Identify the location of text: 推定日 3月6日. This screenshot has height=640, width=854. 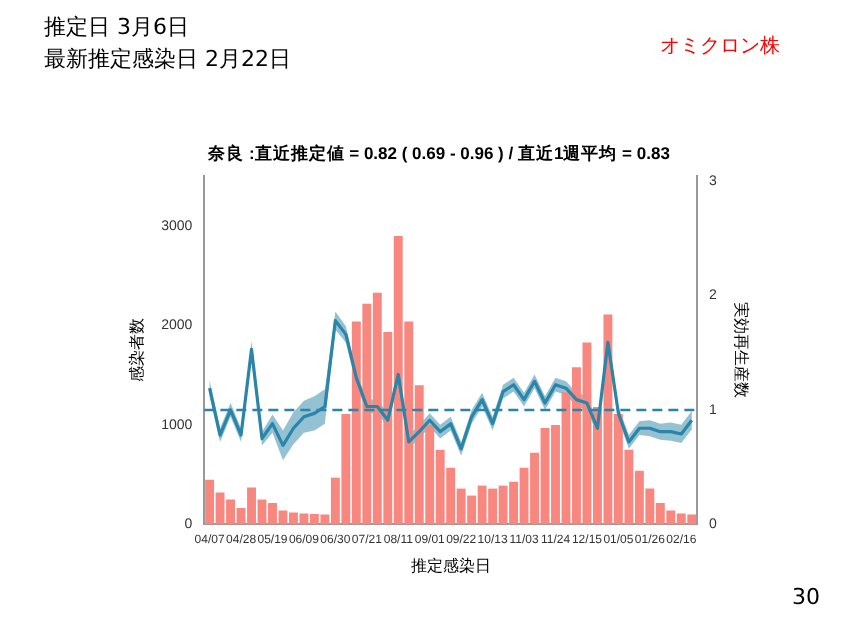
(116, 27).